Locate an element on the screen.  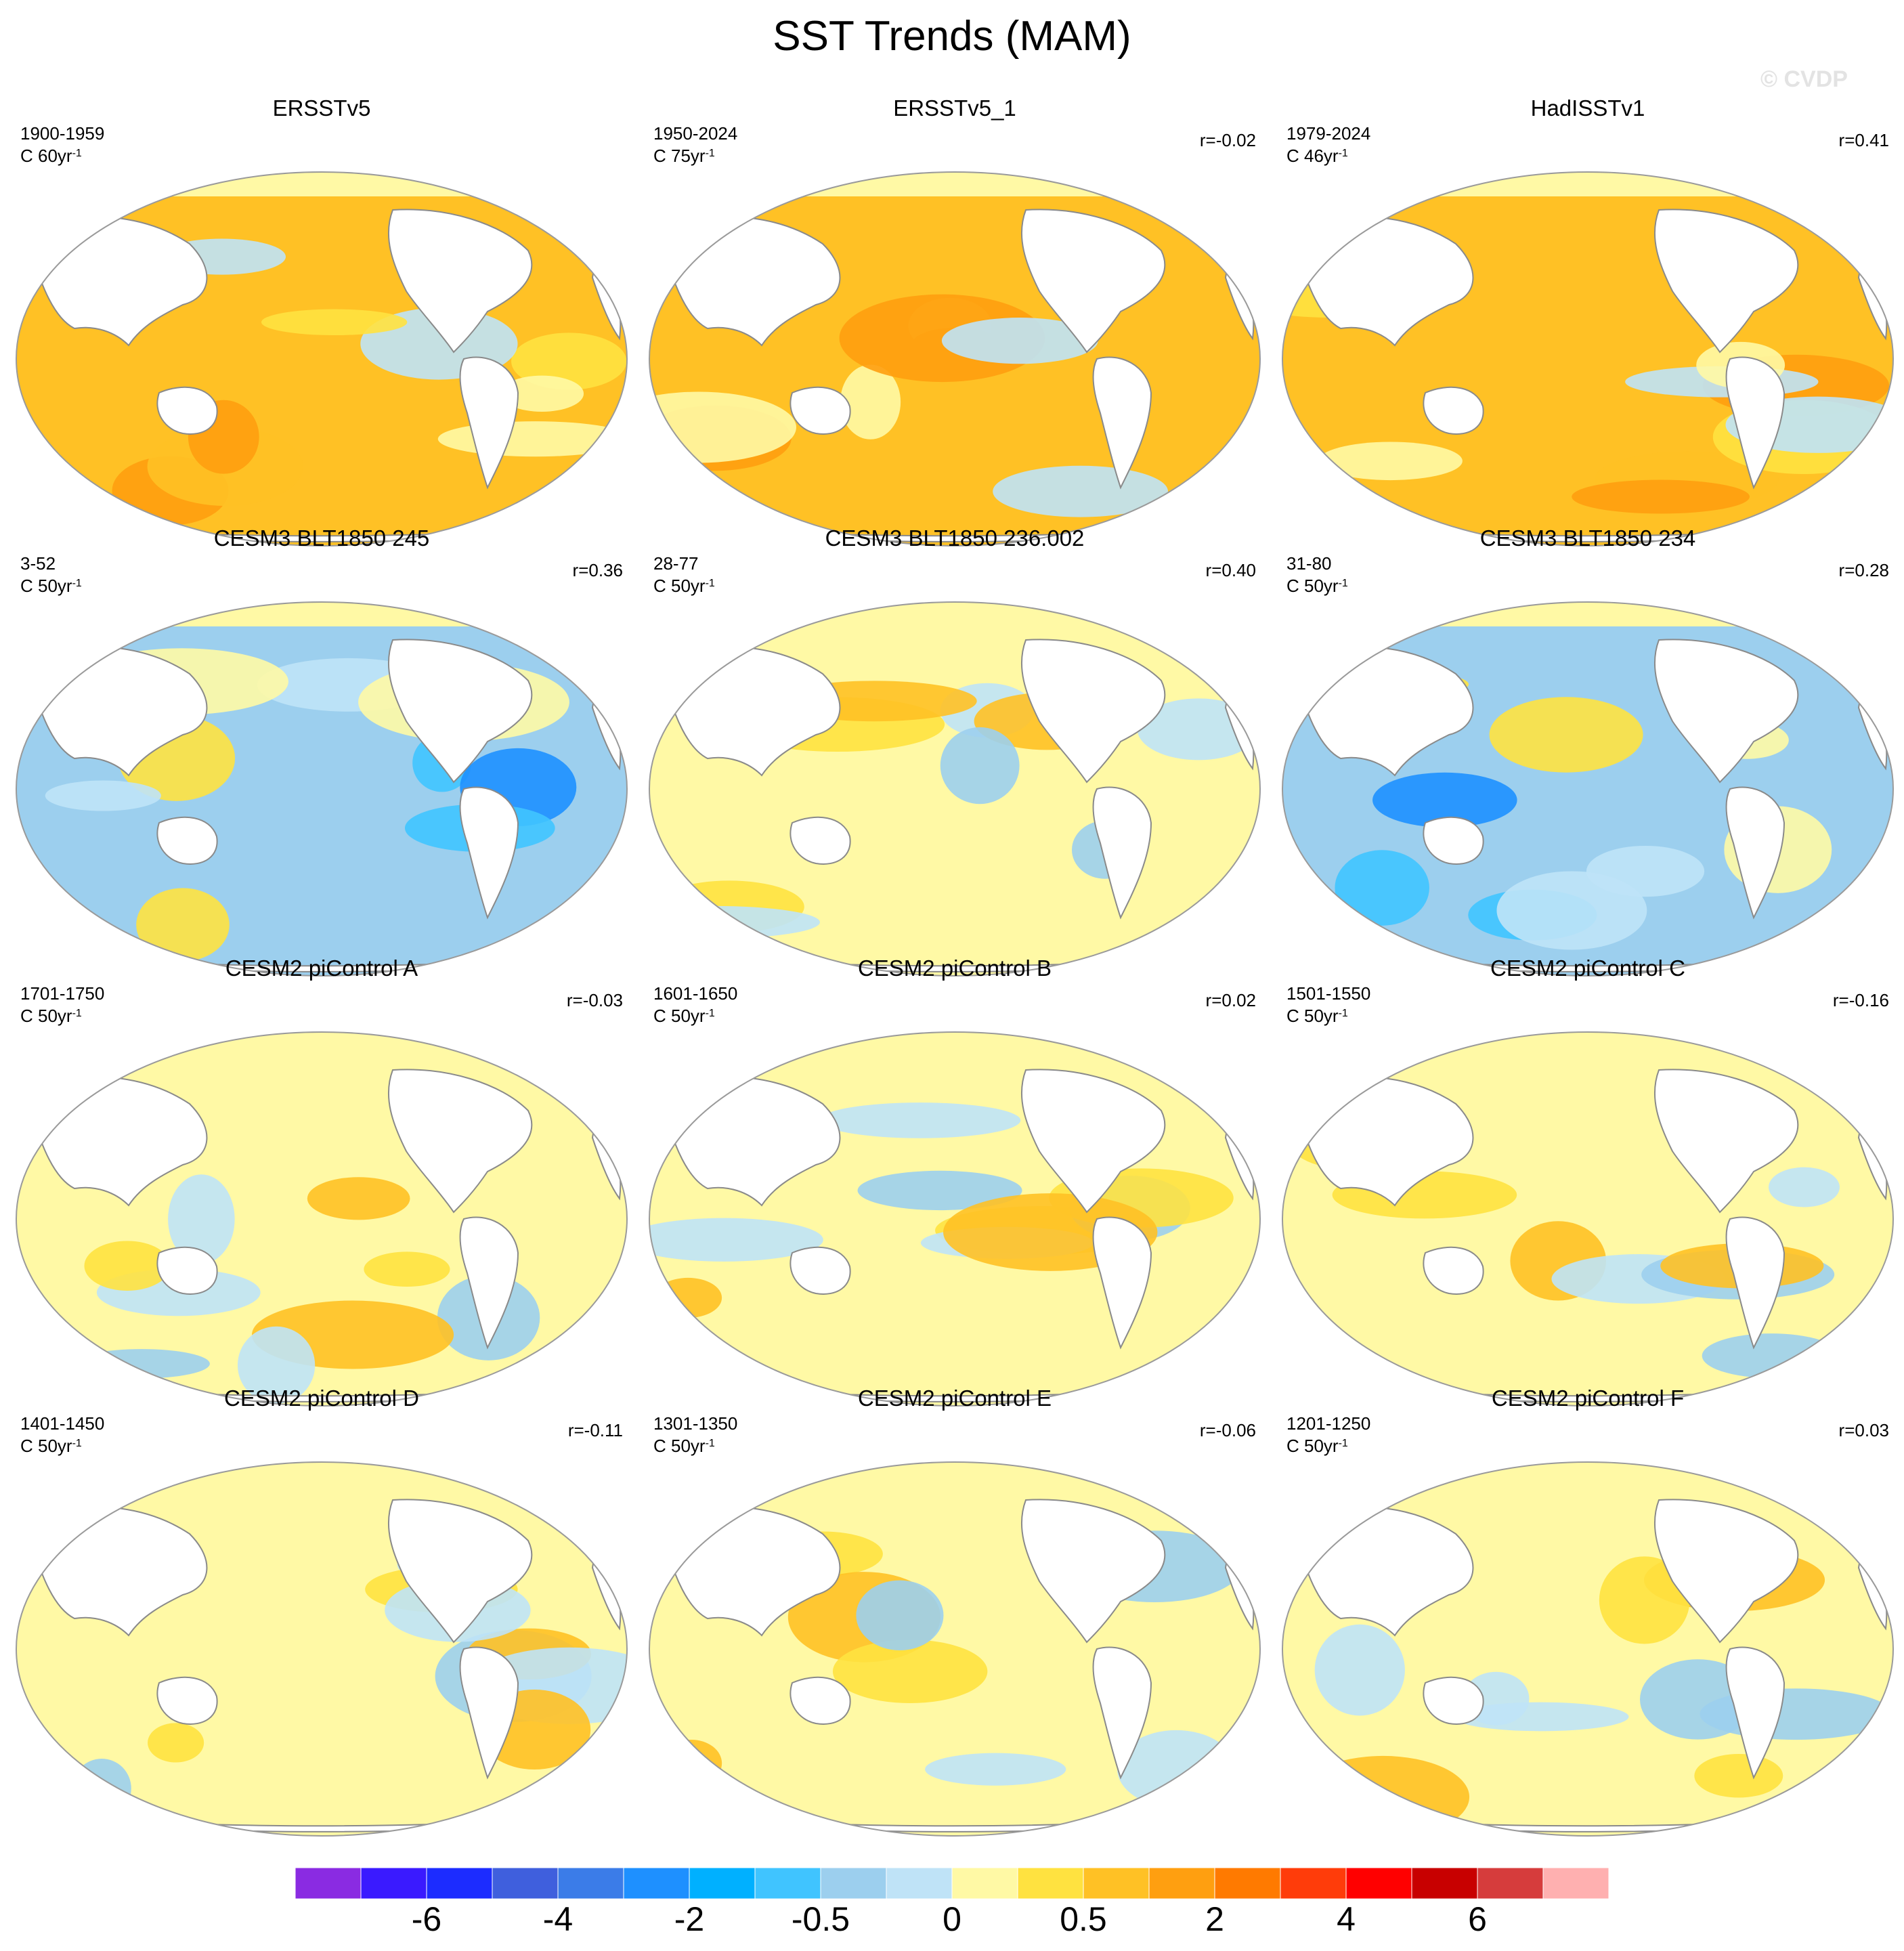
map-panel: CESM2 piControl F 1201-1250 C 50yr-1 r=0.03 is located at coordinates (1588, 1611).